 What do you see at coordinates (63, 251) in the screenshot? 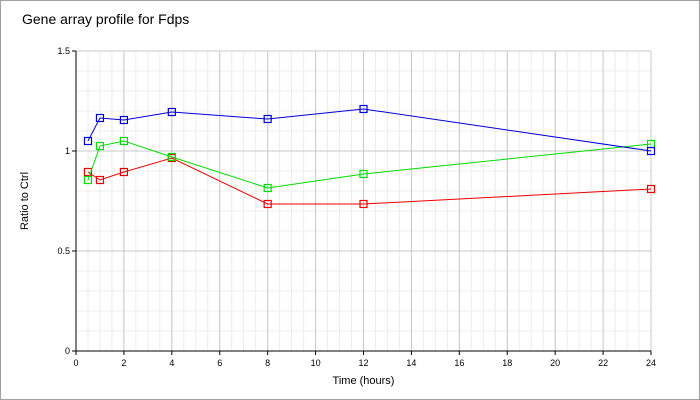
I see `y-tick-label: 0.5` at bounding box center [63, 251].